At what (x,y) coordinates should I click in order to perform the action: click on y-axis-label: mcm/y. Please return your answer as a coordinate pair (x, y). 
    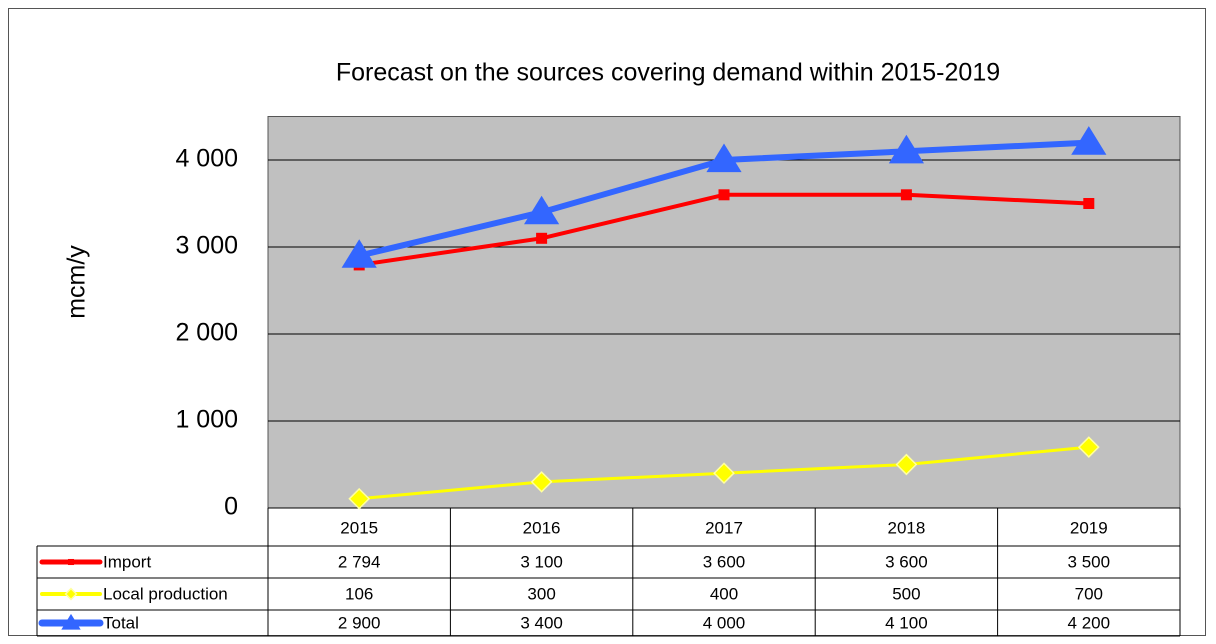
    Looking at the image, I should click on (77, 282).